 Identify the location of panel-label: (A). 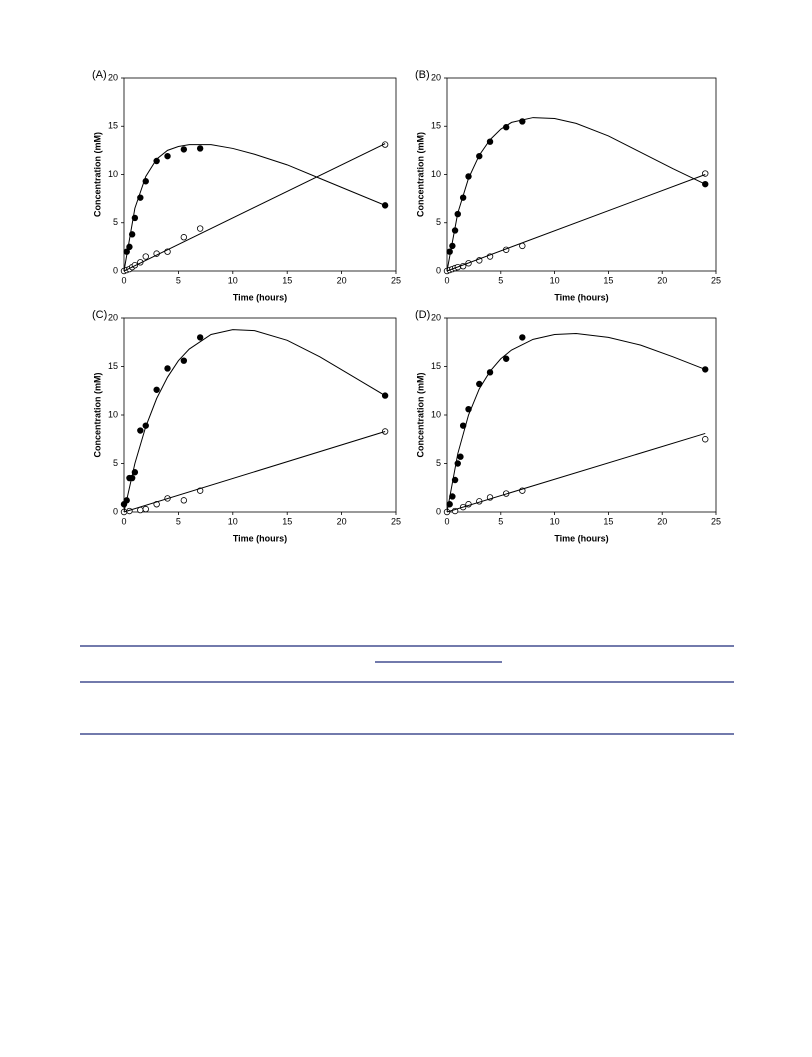
(99, 75).